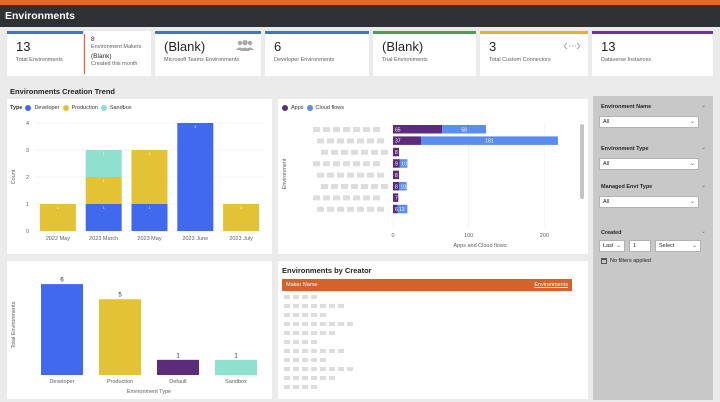 This screenshot has height=402, width=720. What do you see at coordinates (202, 60) in the screenshot?
I see `card-label: Microsoft Teams Environments` at bounding box center [202, 60].